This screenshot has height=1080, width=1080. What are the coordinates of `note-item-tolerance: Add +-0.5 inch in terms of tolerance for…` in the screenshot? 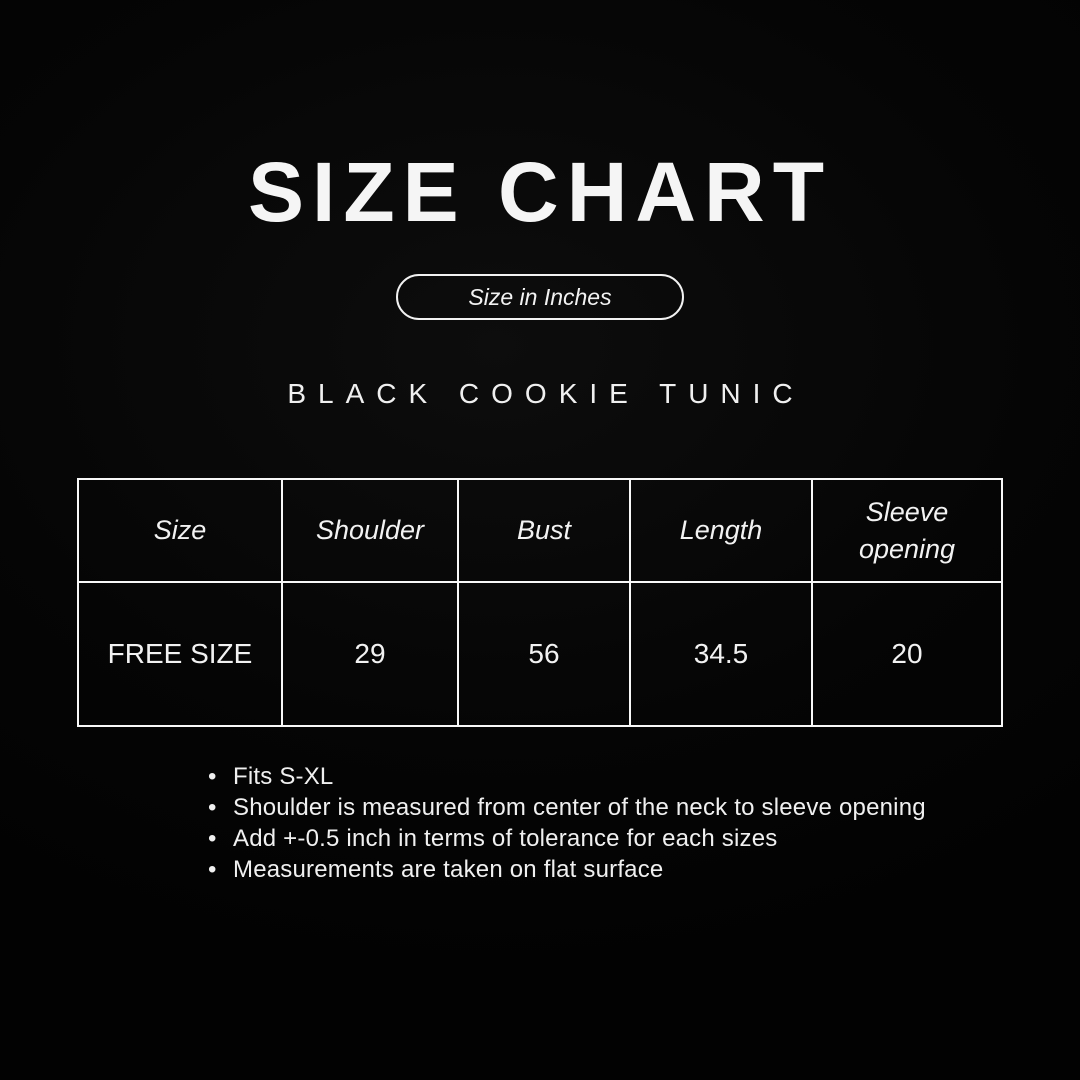 It's located at (643, 838).